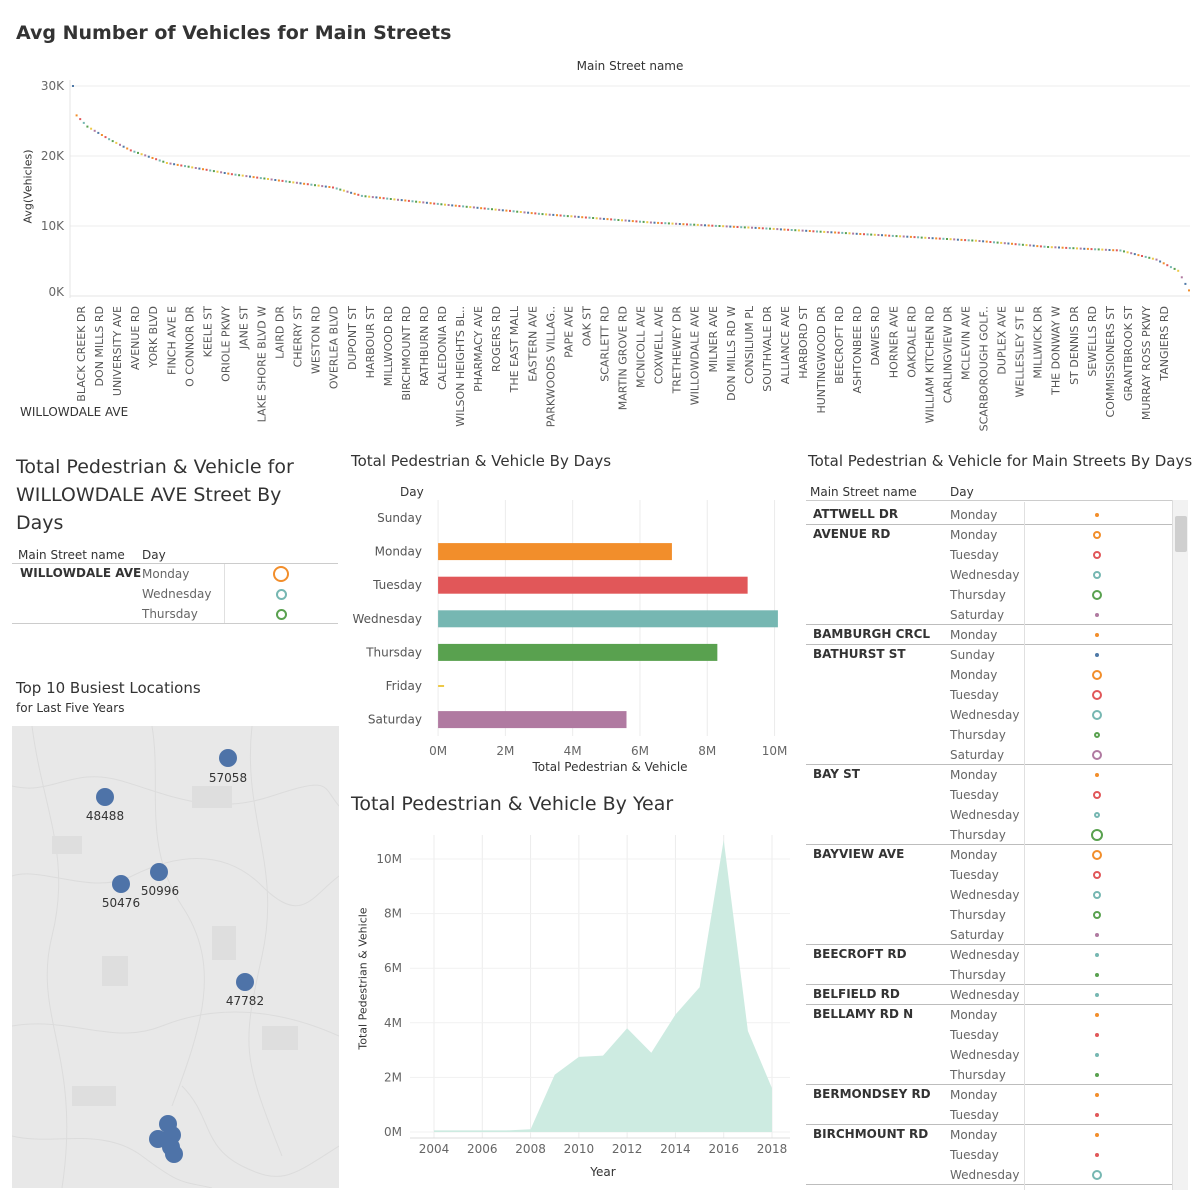 The width and height of the screenshot is (1200, 1200). I want to click on map-point, so click(174, 1154).